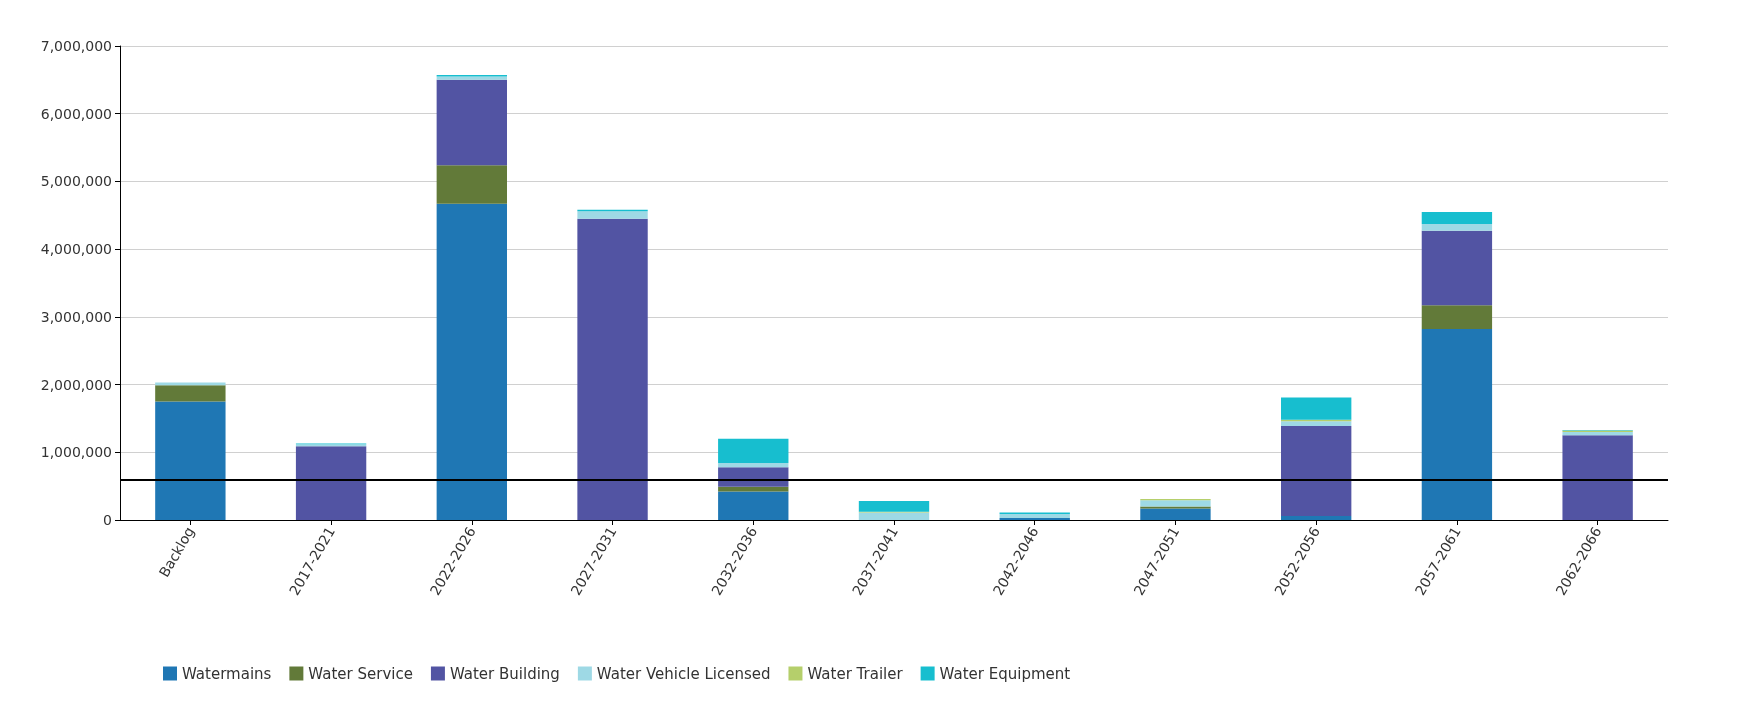 This screenshot has height=720, width=1737. Describe the element at coordinates (76, 113) in the screenshot. I see `y-tick-label: 6,000,000` at that location.